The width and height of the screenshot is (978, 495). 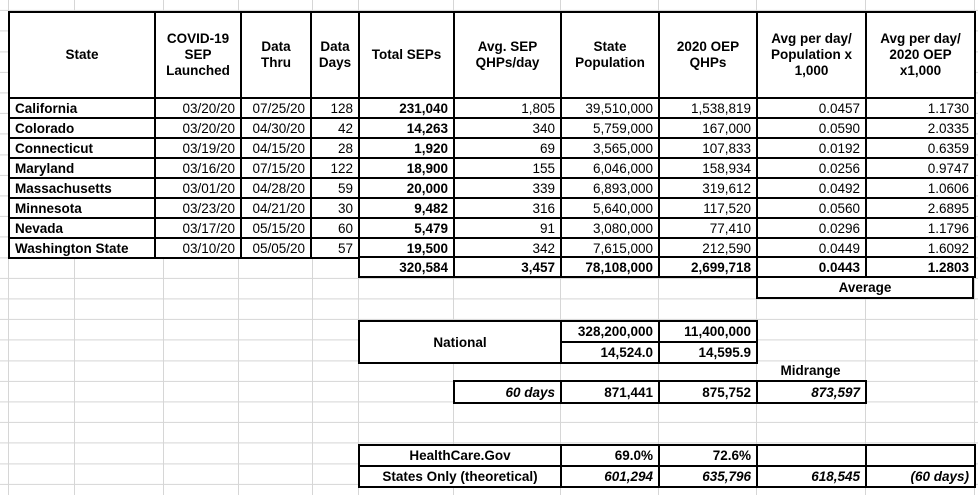 What do you see at coordinates (198, 168) in the screenshot?
I see `cell-sep-launched: 03/16/20` at bounding box center [198, 168].